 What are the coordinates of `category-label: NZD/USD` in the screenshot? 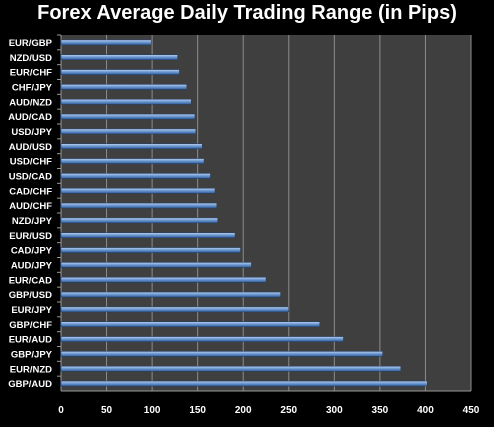 It's located at (31, 58).